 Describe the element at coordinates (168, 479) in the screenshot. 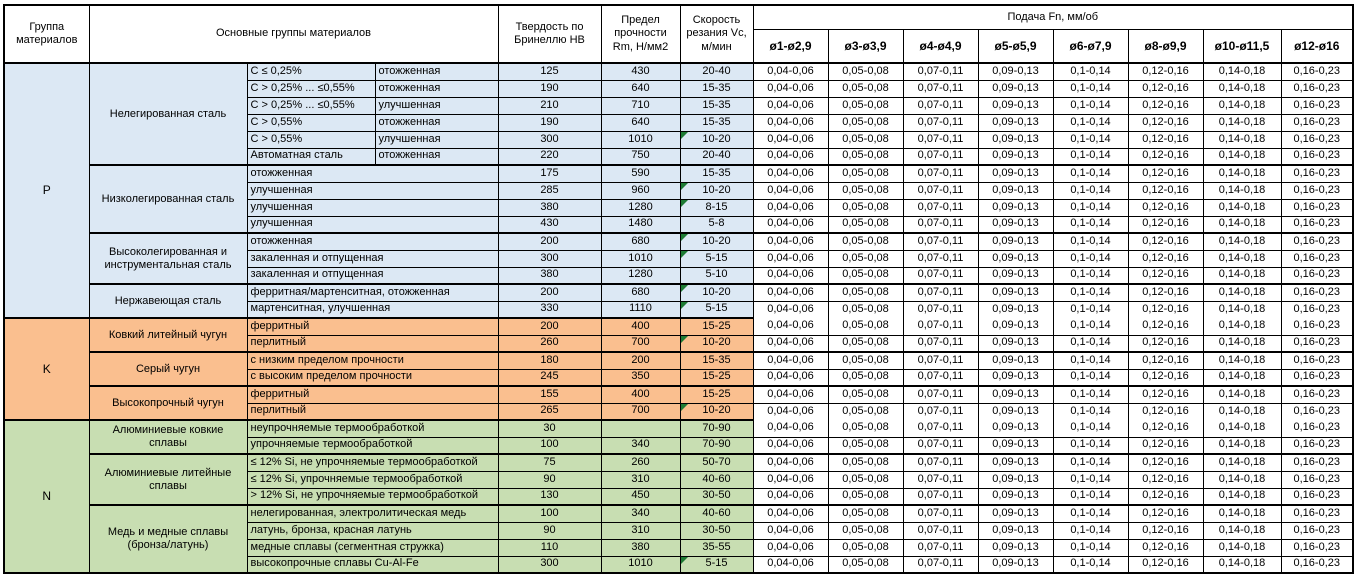

I see `subgroup-name: Алюминиевые литейные сплавы` at that location.